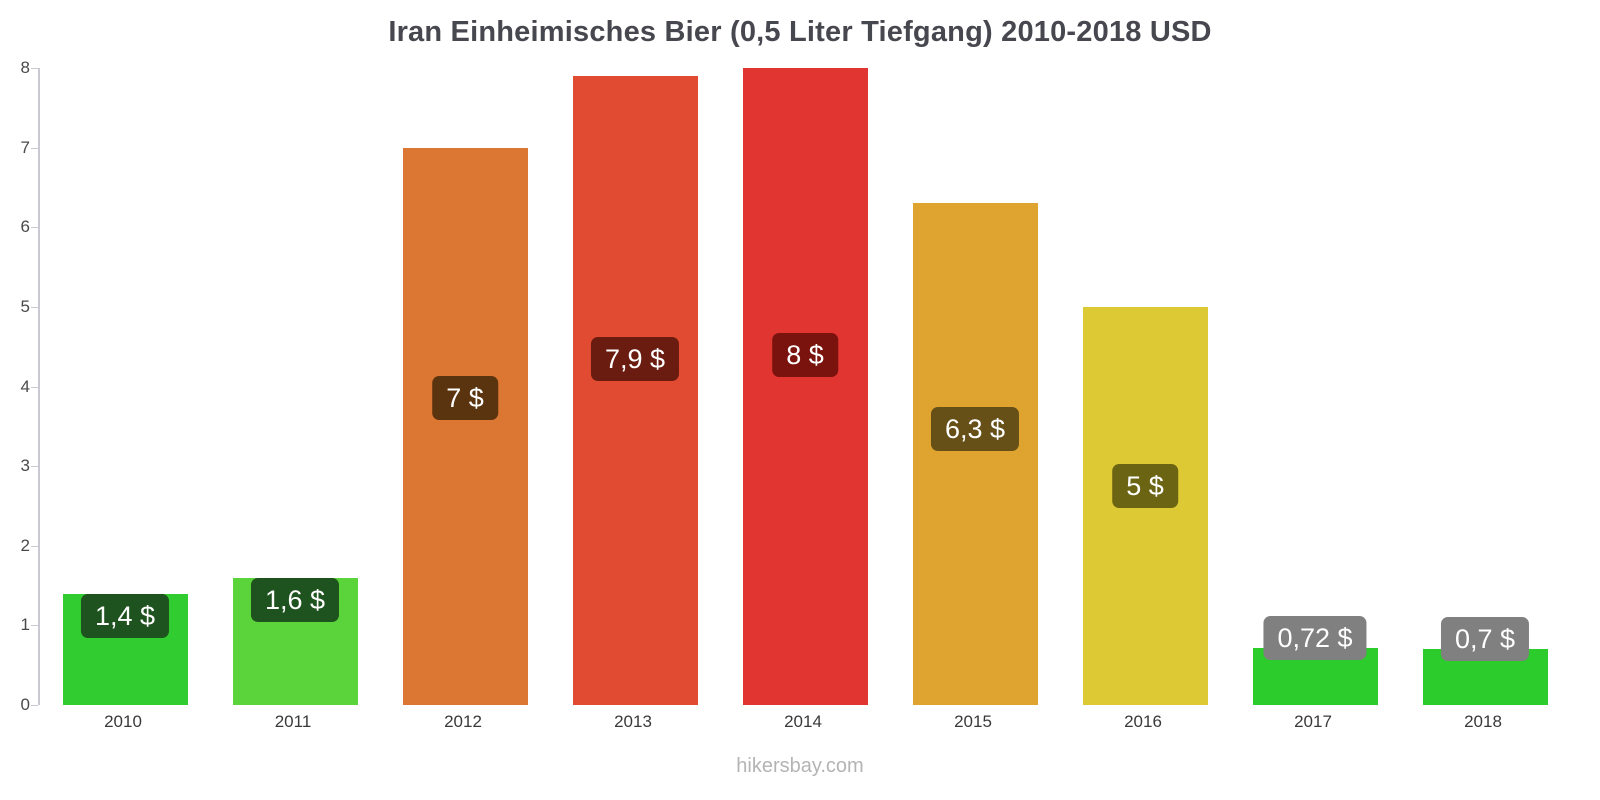 This screenshot has height=800, width=1600. I want to click on bar-value-badge: 1,4 $, so click(125, 615).